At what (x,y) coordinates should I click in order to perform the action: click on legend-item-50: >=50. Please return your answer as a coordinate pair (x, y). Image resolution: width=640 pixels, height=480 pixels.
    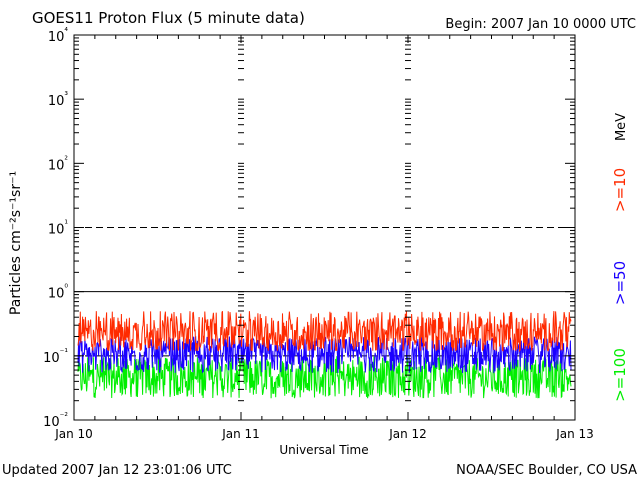
    Looking at the image, I should click on (620, 283).